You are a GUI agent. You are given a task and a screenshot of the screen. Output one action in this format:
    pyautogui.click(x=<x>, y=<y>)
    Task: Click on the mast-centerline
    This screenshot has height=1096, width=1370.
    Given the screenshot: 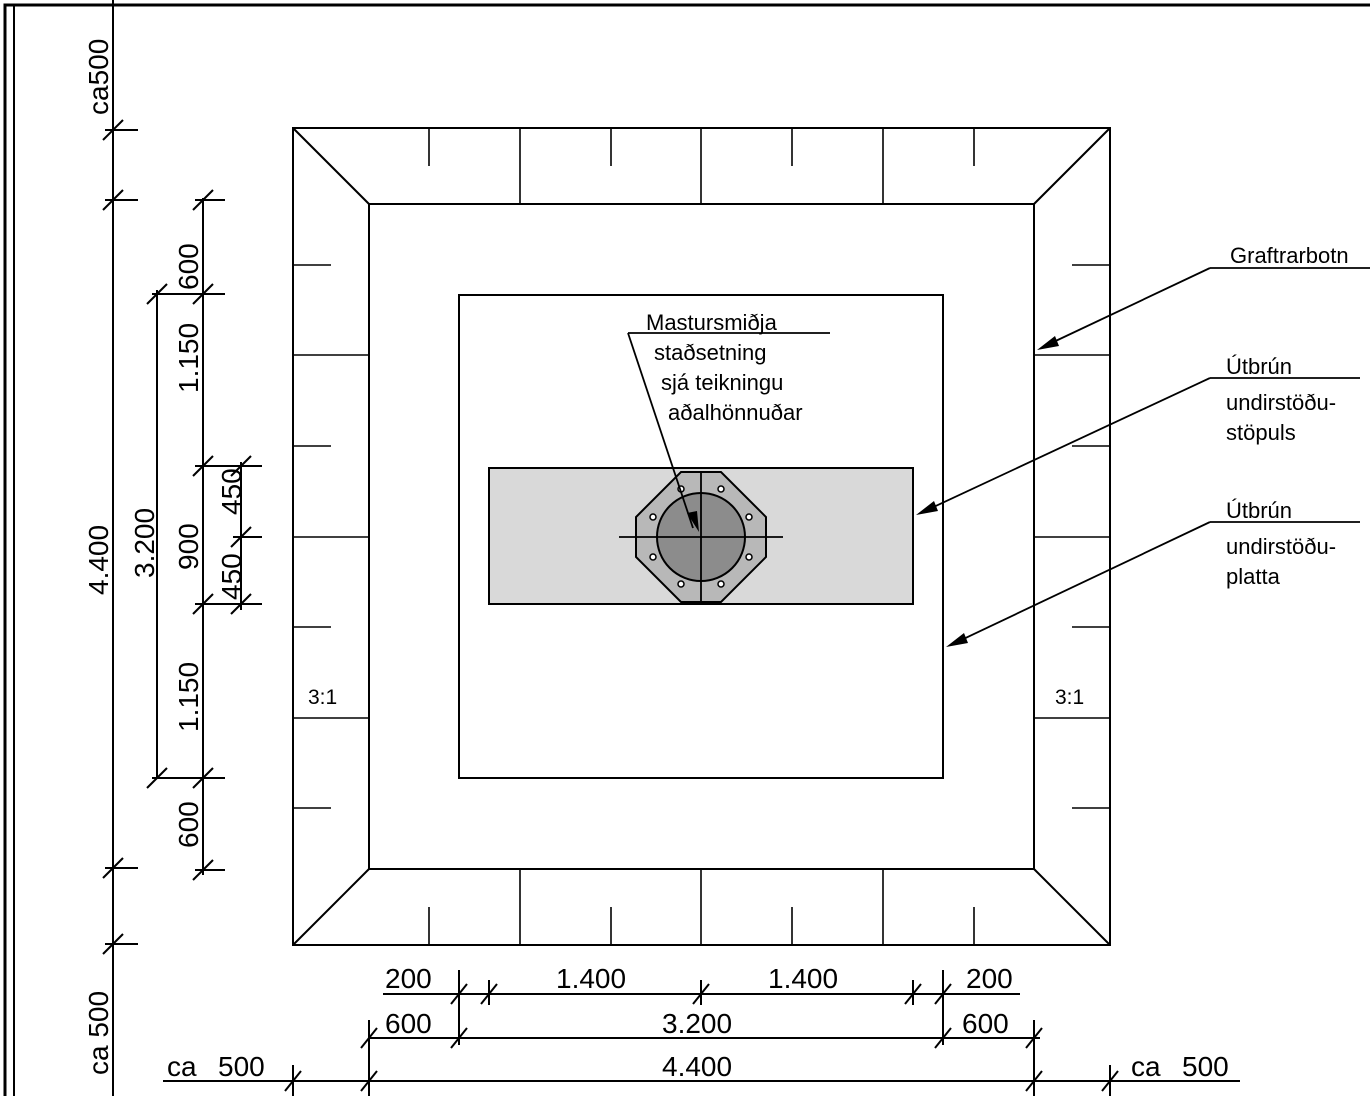 What is the action you would take?
    pyautogui.click(x=701, y=537)
    